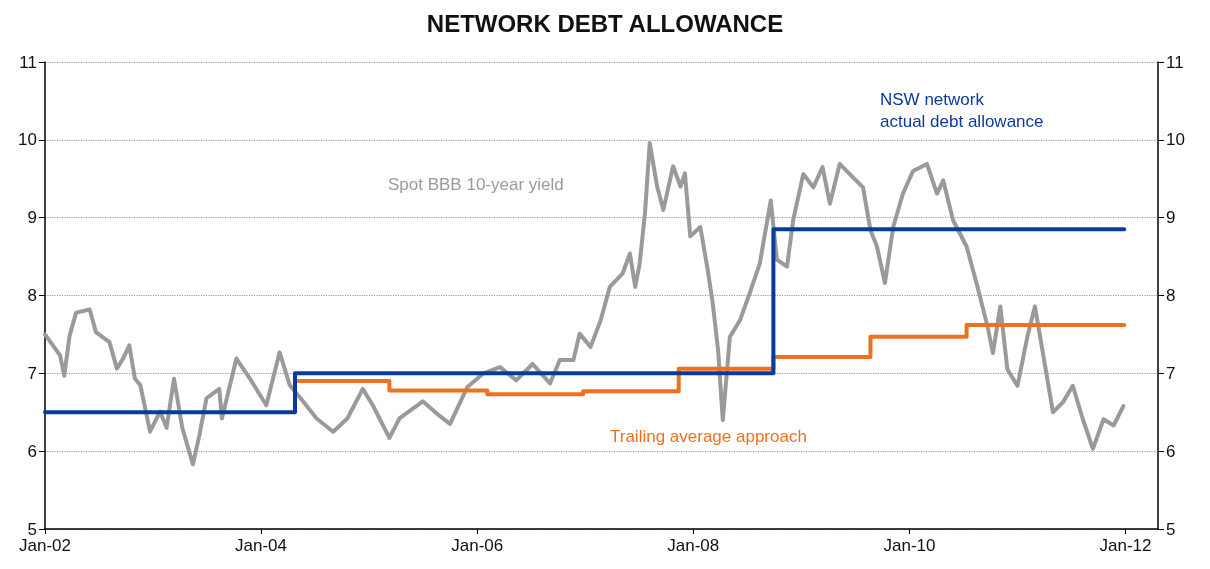  I want to click on y-tick-label: 5, so click(32, 529).